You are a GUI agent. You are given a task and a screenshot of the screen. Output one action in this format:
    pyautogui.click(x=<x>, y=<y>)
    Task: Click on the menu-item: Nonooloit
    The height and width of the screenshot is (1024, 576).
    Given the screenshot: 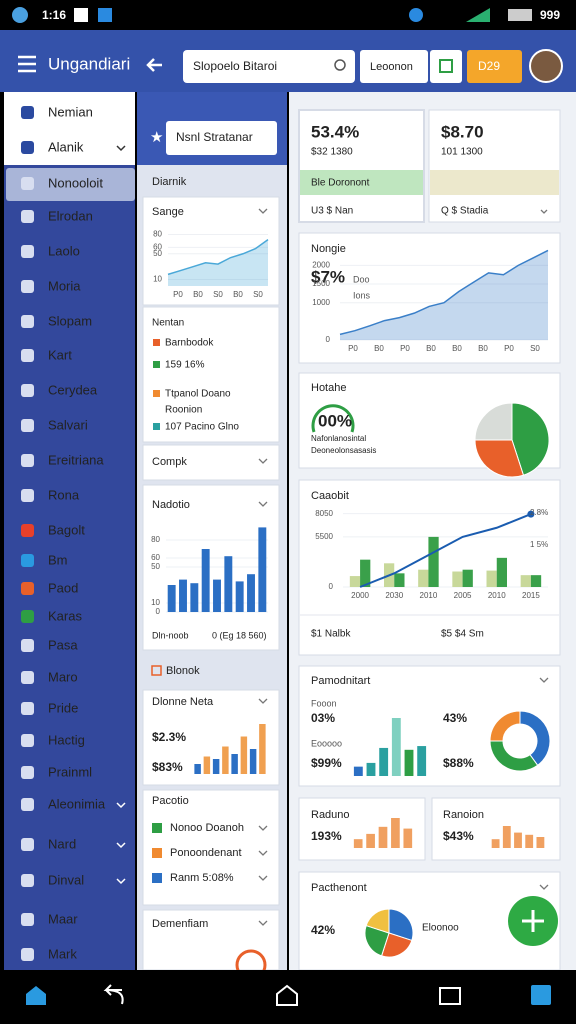 What is the action you would take?
    pyautogui.click(x=75, y=182)
    